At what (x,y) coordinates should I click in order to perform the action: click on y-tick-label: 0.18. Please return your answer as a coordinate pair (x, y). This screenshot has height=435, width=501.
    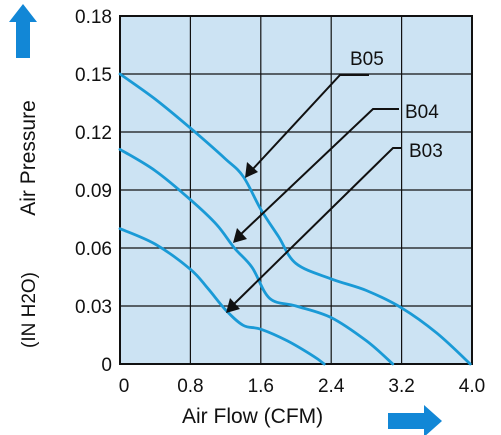
    Looking at the image, I should click on (93, 17).